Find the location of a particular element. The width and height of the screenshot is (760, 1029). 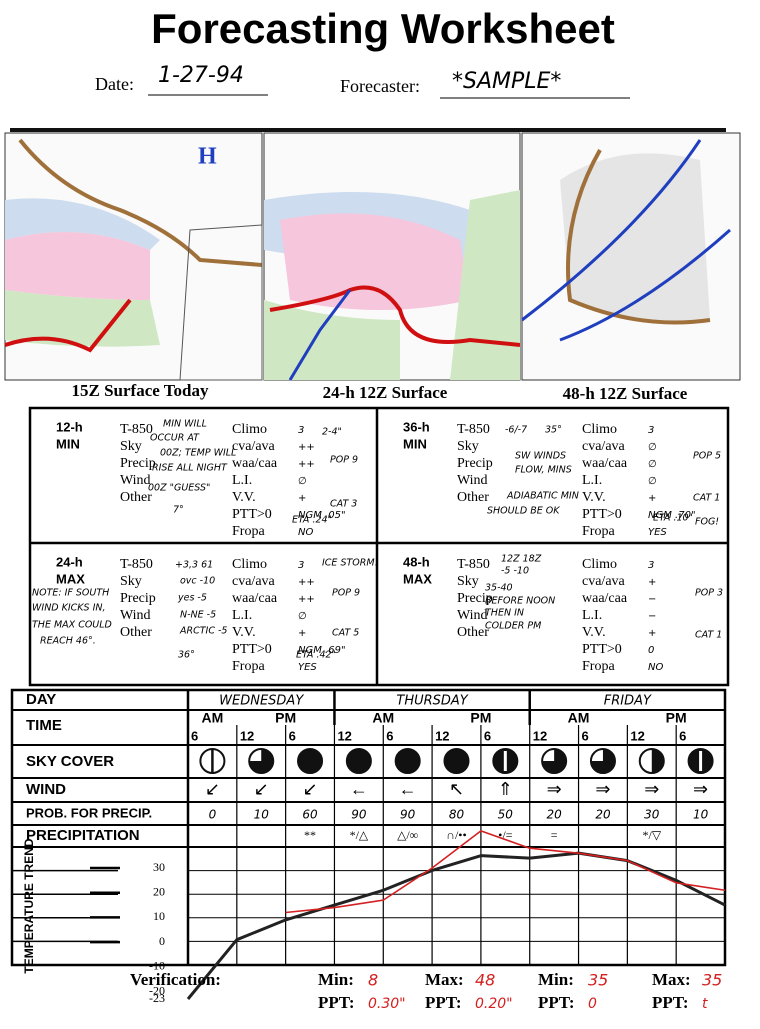

handwritten-note: POP 5 is located at coordinates (707, 456).